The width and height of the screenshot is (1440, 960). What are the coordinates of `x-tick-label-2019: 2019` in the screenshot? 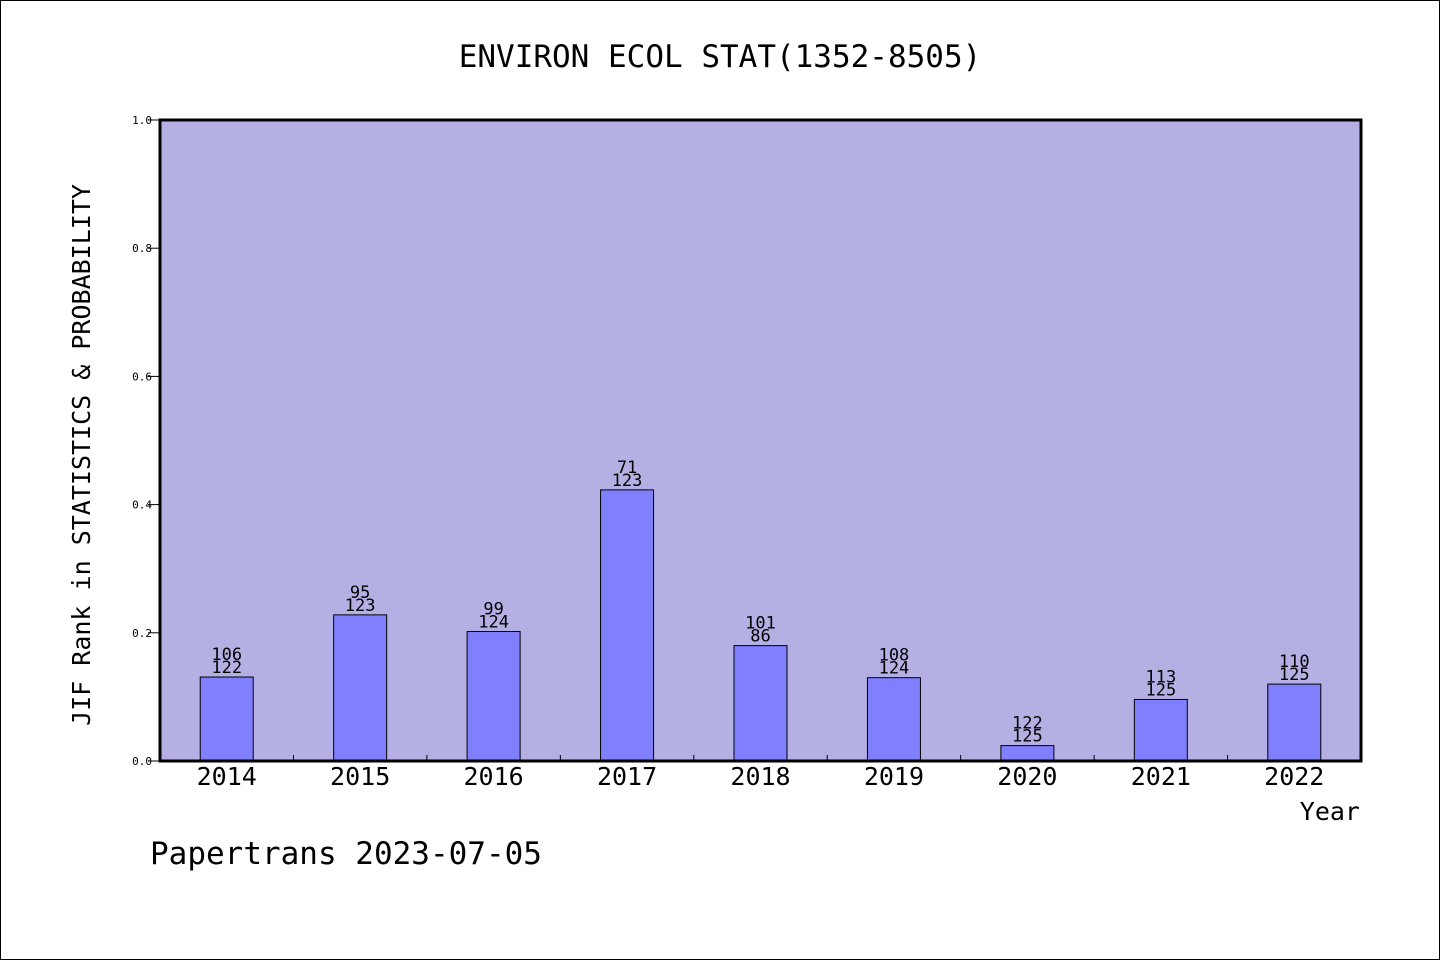 It's located at (894, 776).